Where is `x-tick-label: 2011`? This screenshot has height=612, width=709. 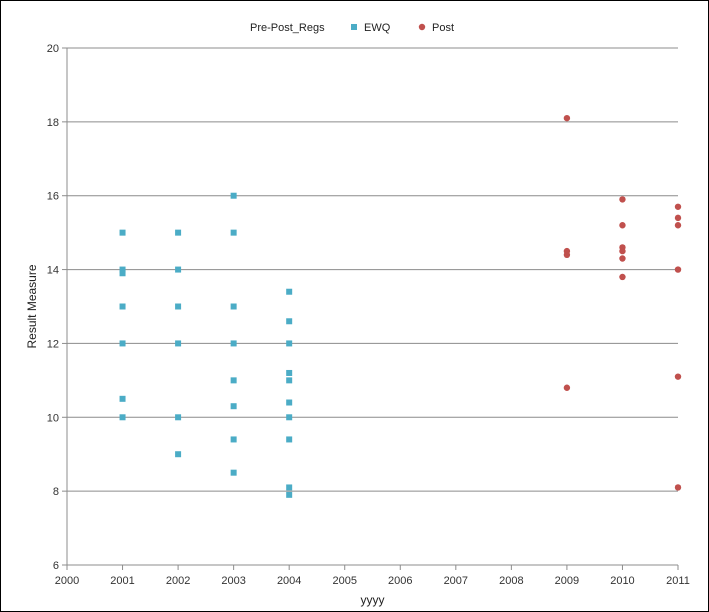 x-tick-label: 2011 is located at coordinates (678, 581).